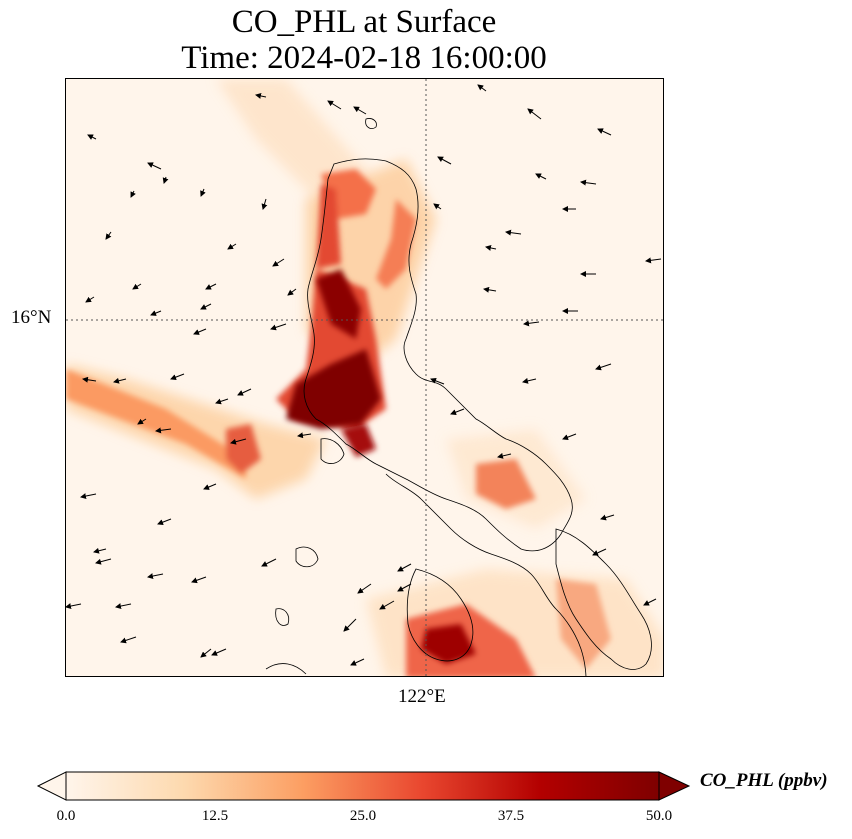  What do you see at coordinates (440, 615) in the screenshot?
I see `island-southwest` at bounding box center [440, 615].